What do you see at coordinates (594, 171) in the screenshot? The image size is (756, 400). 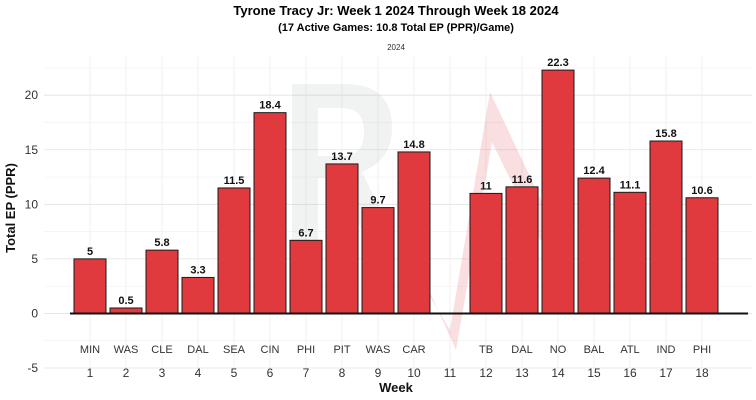 I see `data-label: 12.4` at bounding box center [594, 171].